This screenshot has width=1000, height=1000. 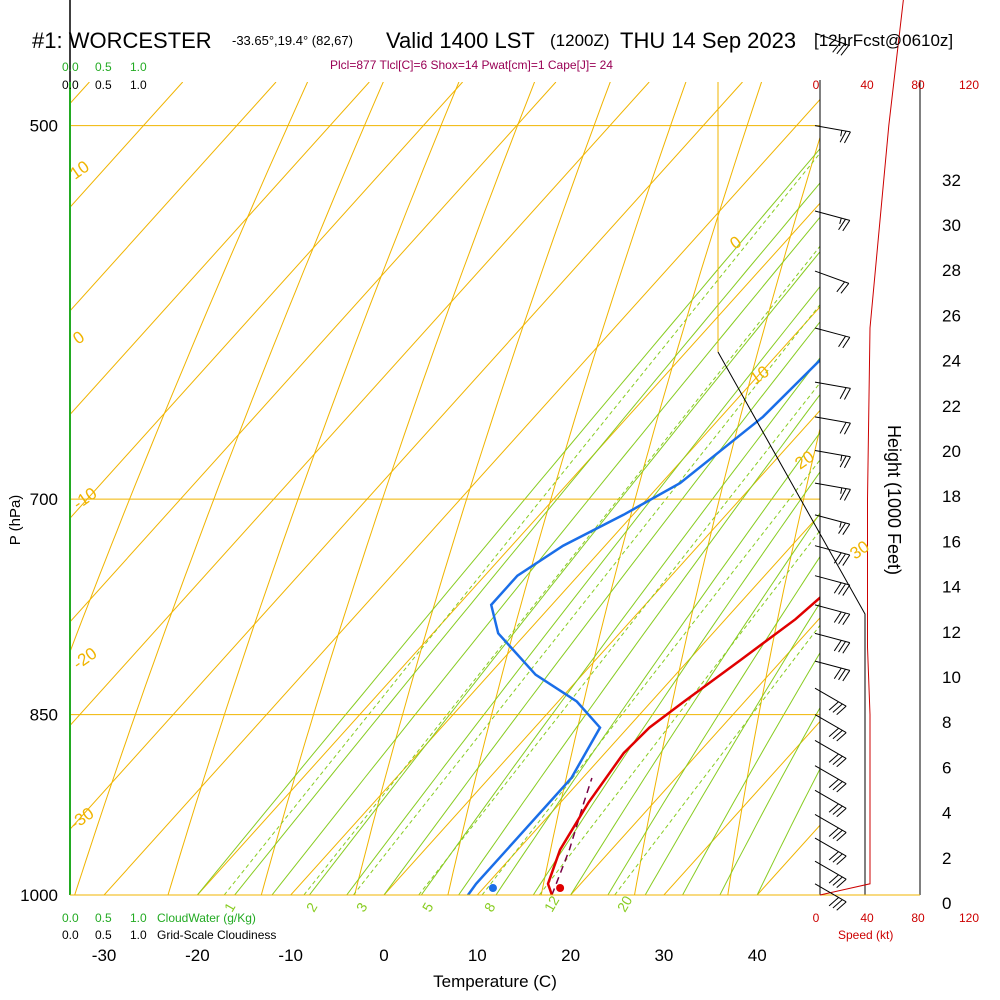 I want to click on station-coords: -33.65°,19.4° (82,67), so click(x=292, y=40).